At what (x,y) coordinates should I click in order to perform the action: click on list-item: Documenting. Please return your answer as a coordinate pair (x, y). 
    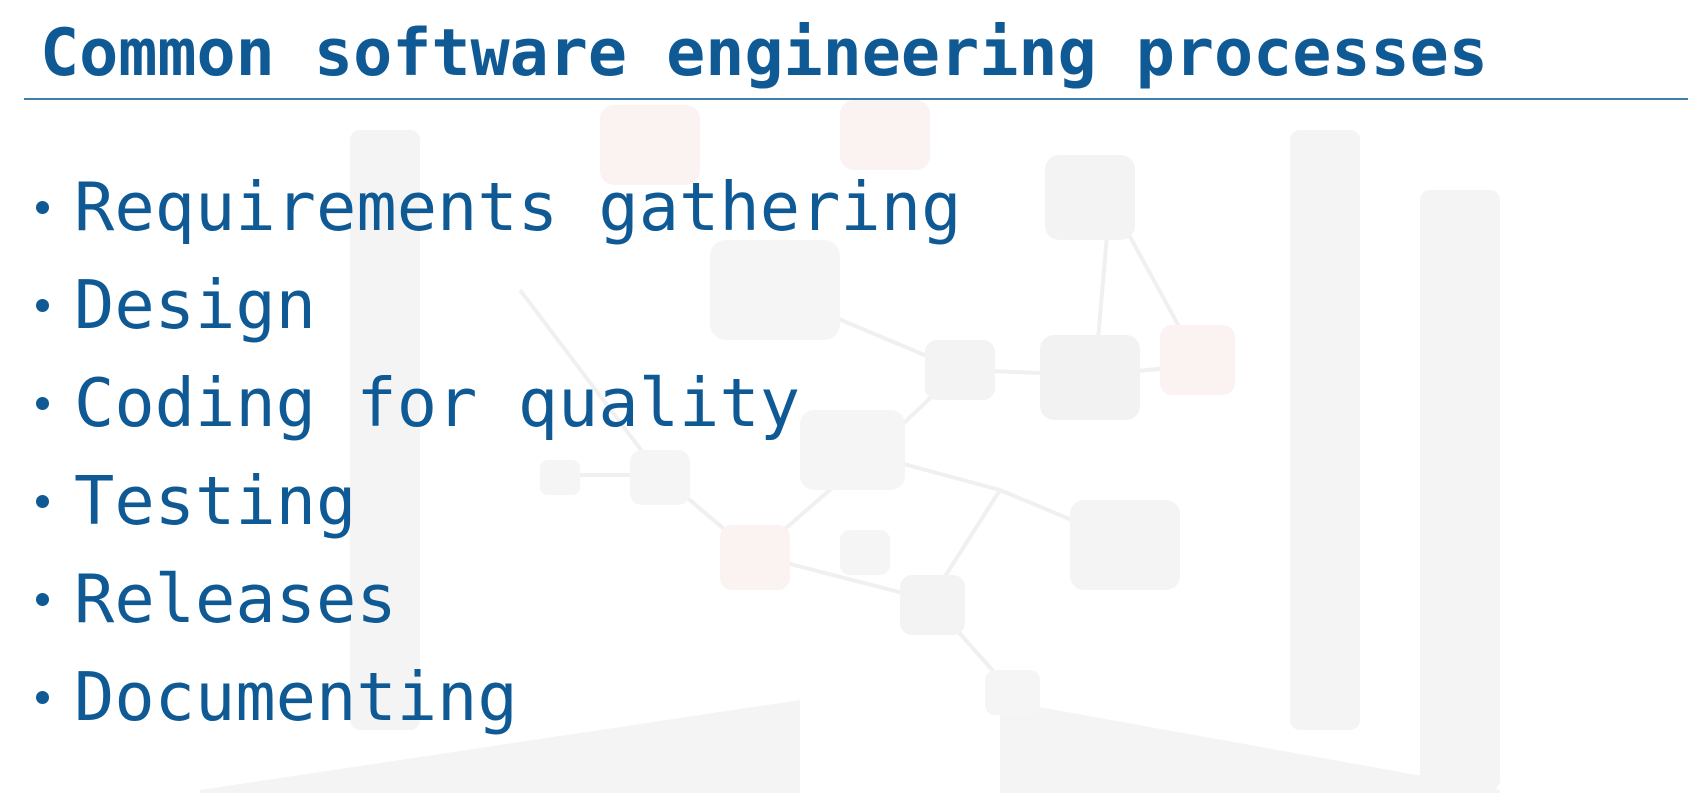
    Looking at the image, I should click on (498, 697).